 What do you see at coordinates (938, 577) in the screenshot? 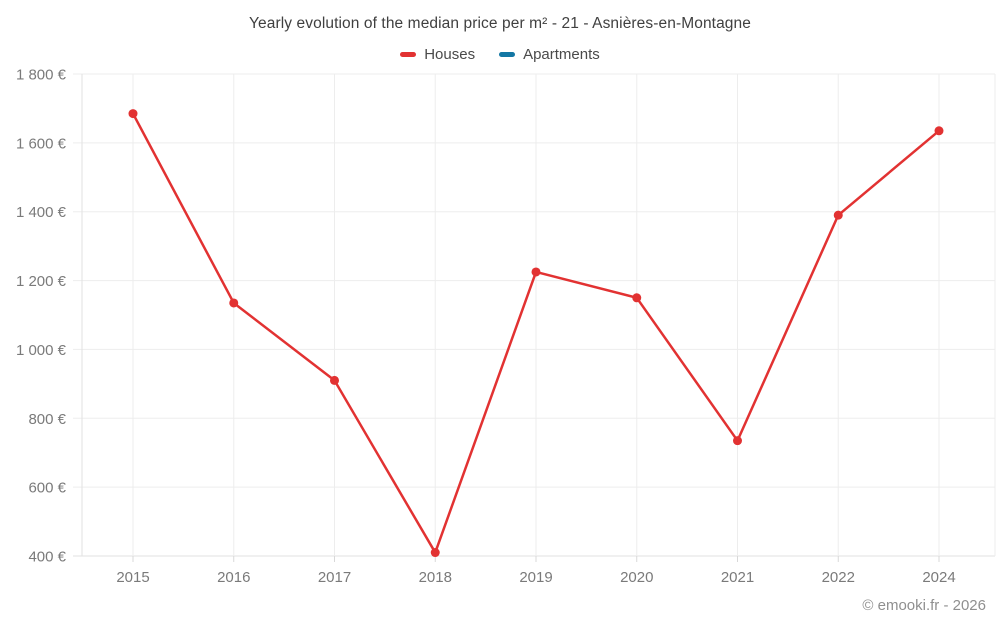
I see `x-axis-tick-label: 2024` at bounding box center [938, 577].